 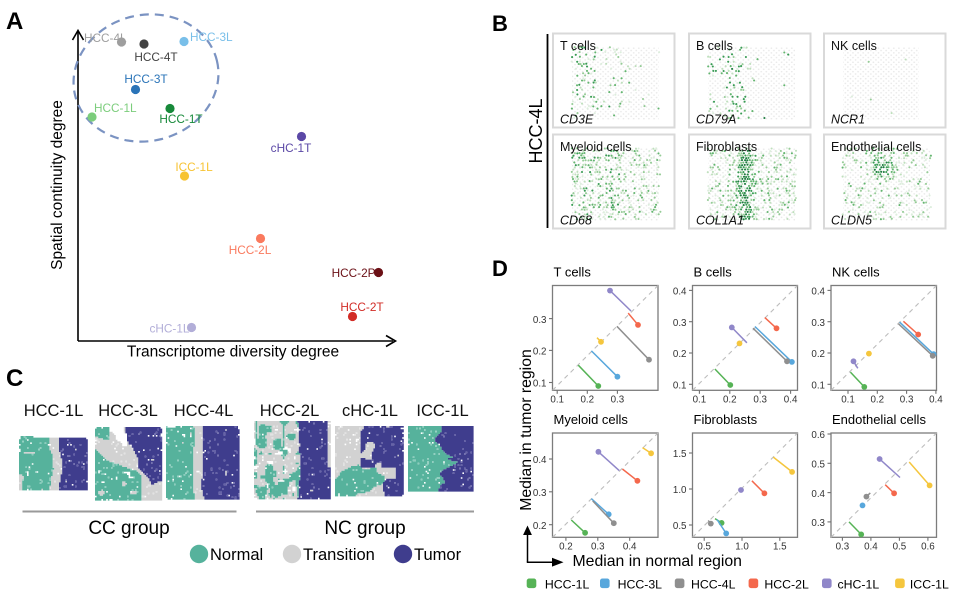 I want to click on svg-text: Transcriptome diversity degree, so click(x=233, y=352).